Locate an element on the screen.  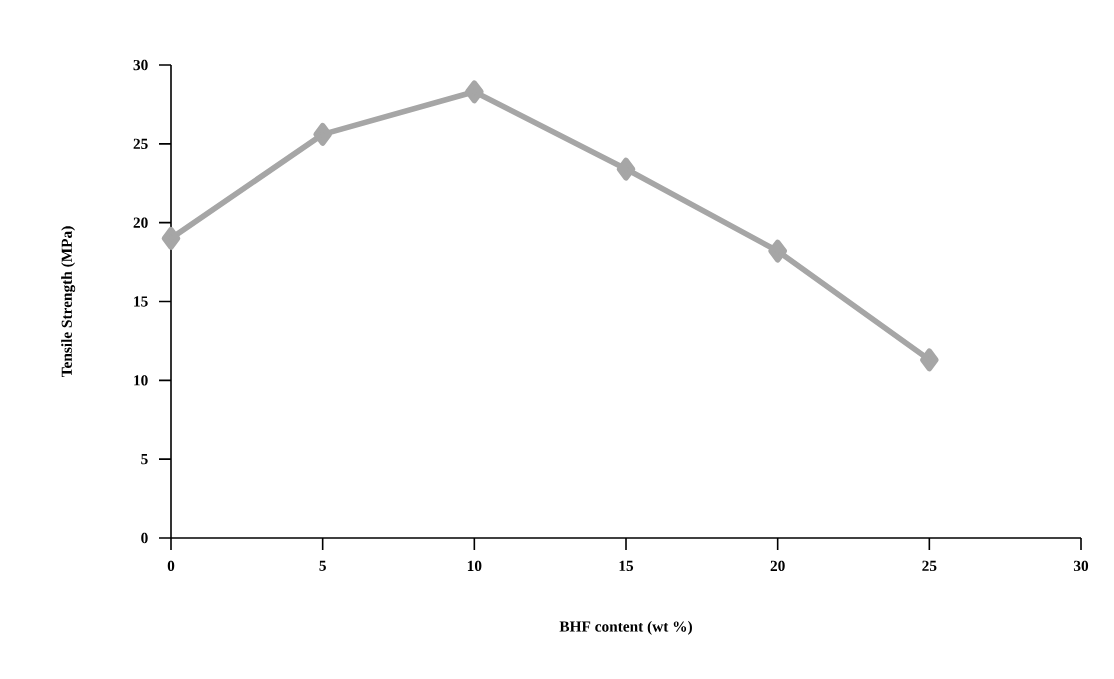
x-tick-label: 30 is located at coordinates (1081, 566).